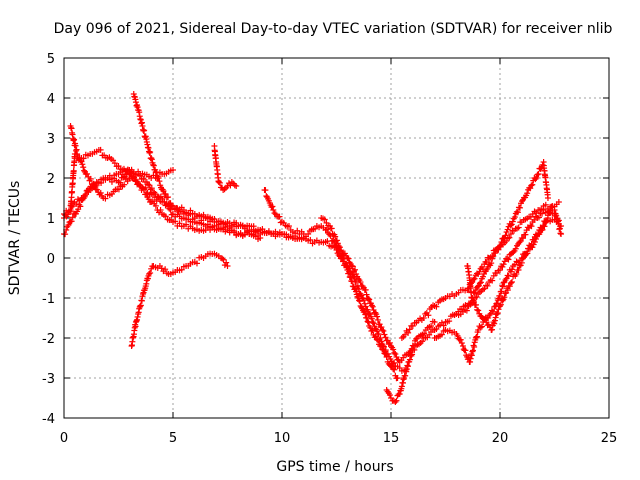 Image resolution: width=640 pixels, height=480 pixels. I want to click on y-tick-label: -1, so click(48, 299).